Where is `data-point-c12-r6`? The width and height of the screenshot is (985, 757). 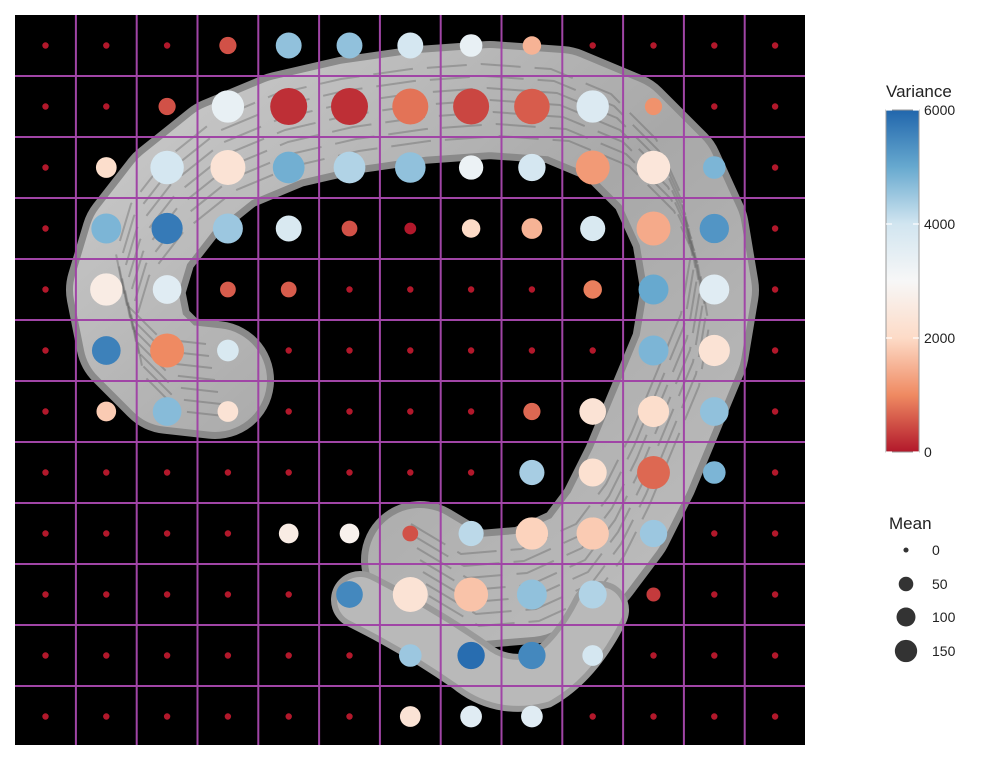
data-point-c12-r6 is located at coordinates (714, 350).